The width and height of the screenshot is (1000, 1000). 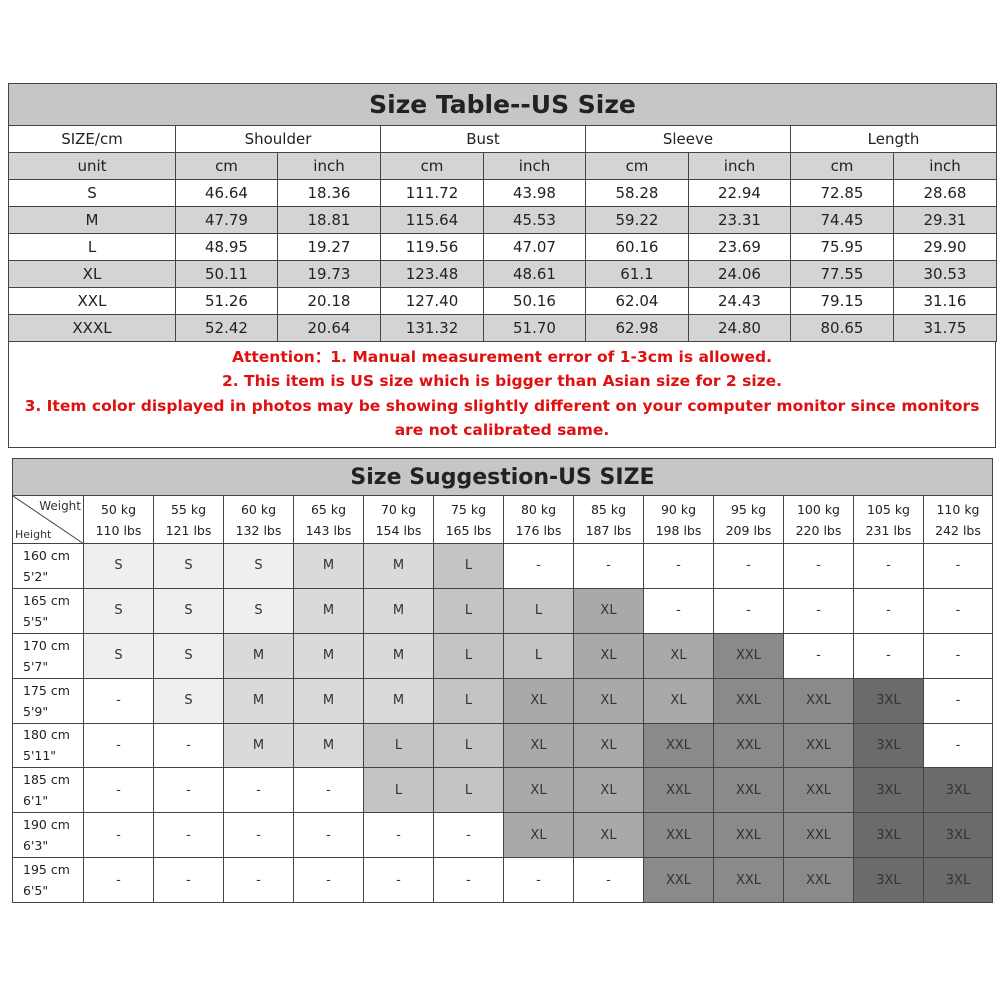 What do you see at coordinates (329, 328) in the screenshot?
I see `size-cell: 20.64` at bounding box center [329, 328].